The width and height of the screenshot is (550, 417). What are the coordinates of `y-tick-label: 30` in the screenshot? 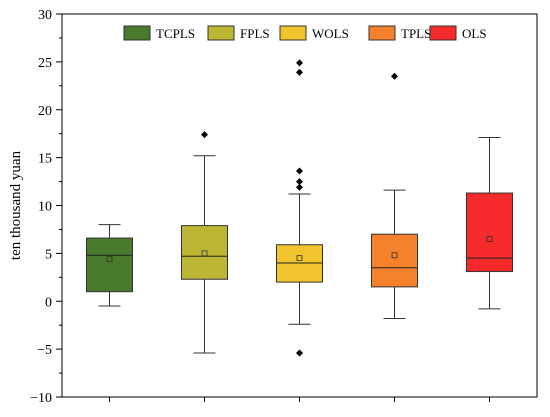 It's located at (45, 15).